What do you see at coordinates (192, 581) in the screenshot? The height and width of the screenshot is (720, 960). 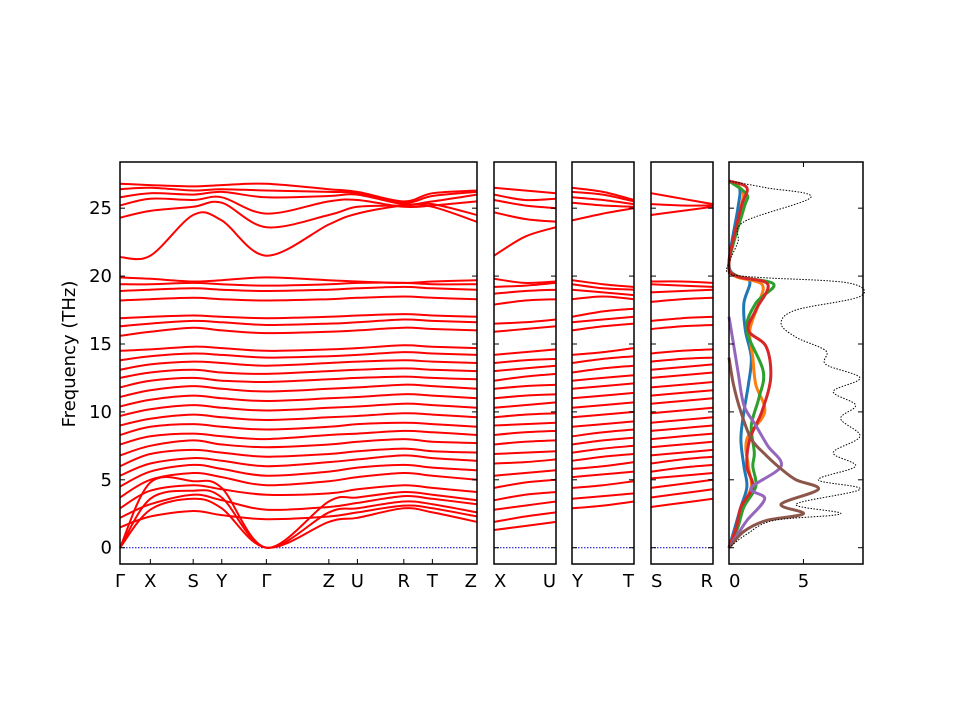 I see `kpoint-label-S: S` at bounding box center [192, 581].